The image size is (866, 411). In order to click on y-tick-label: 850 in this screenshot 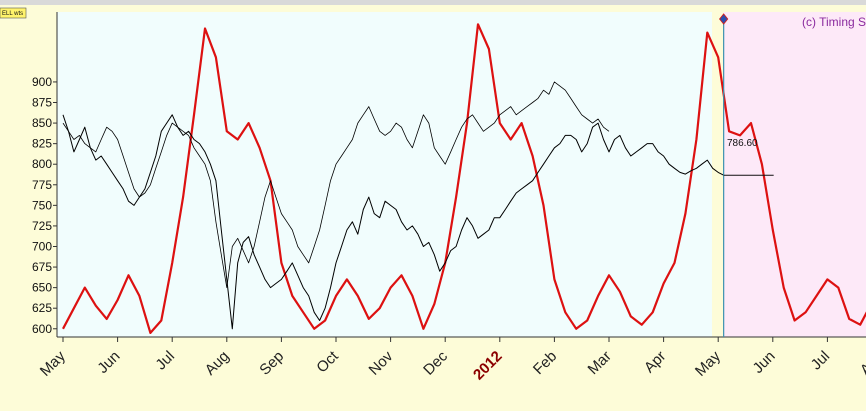, I will do `click(42, 123)`.